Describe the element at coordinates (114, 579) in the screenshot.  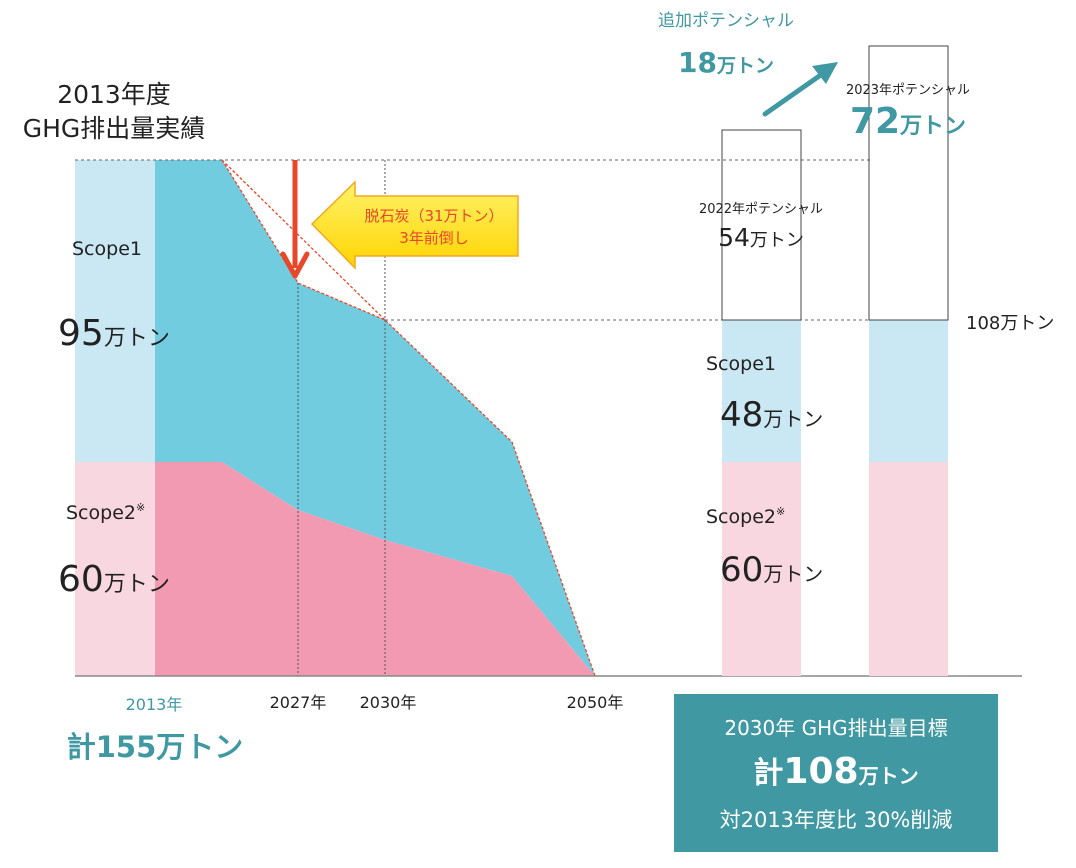
I see `baseline-scope2-value: 60万トン` at that location.